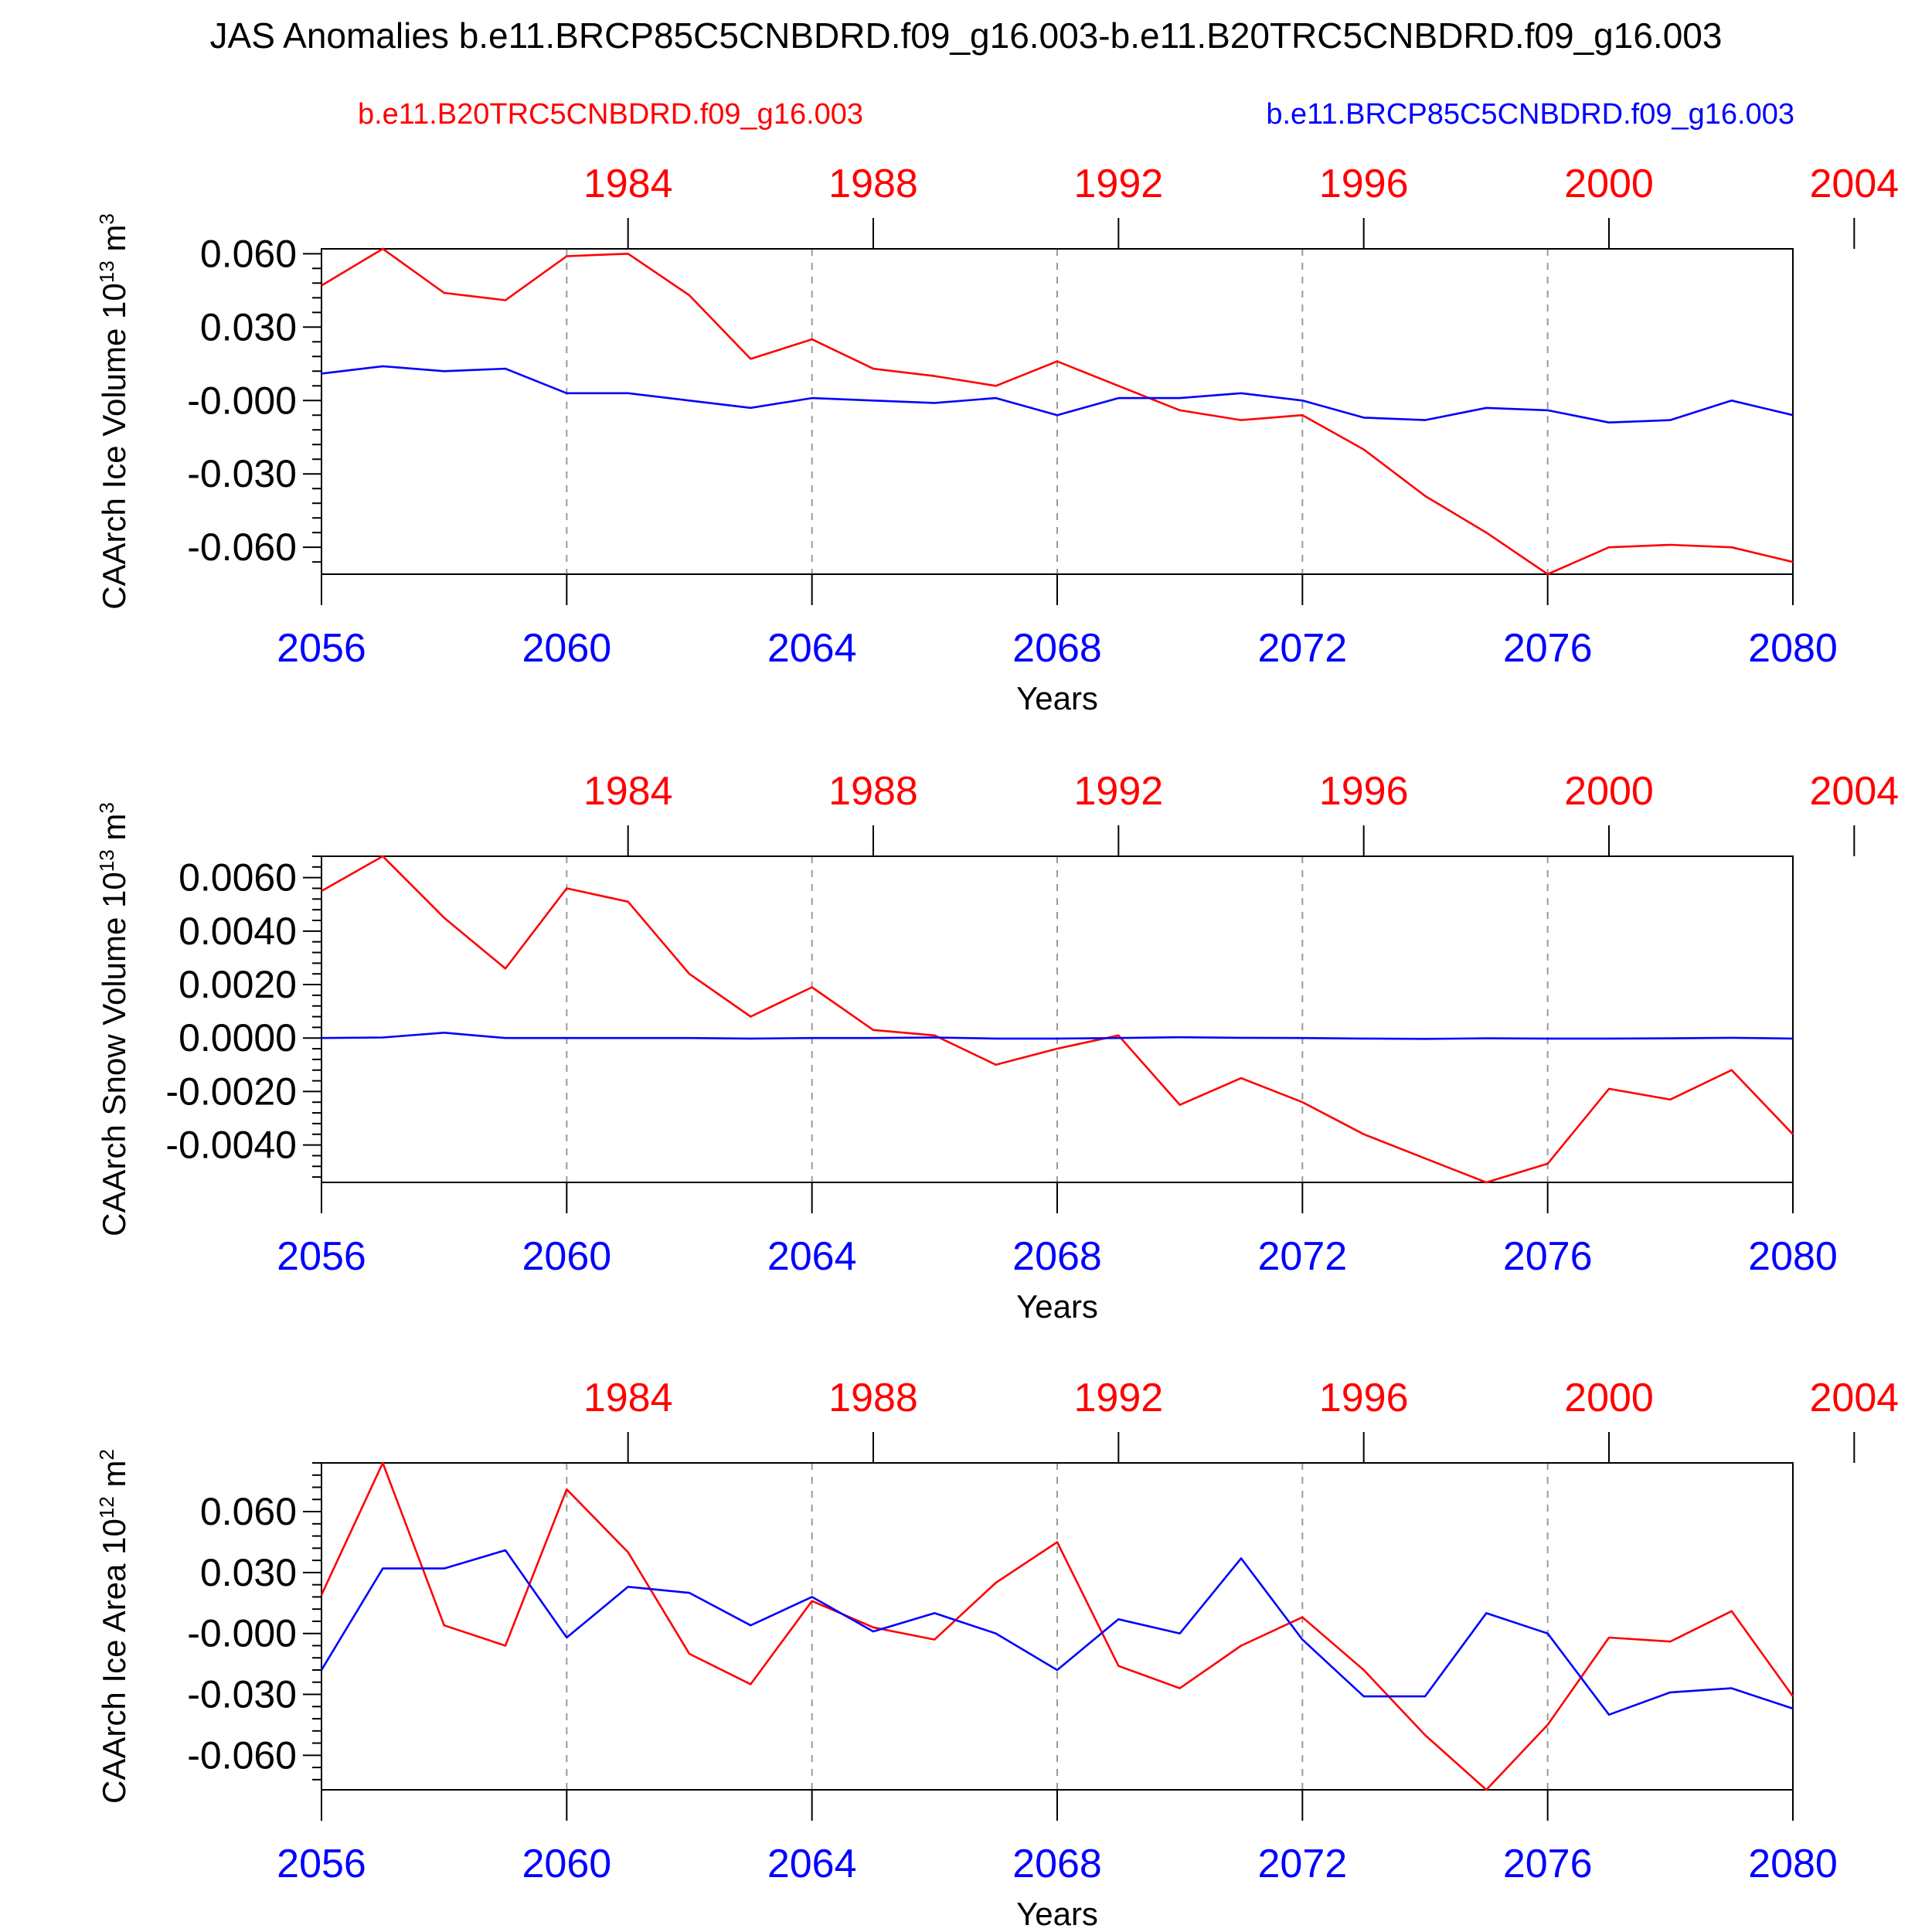 Image resolution: width=1932 pixels, height=1932 pixels. What do you see at coordinates (1530, 114) in the screenshot?
I see `legend-label-future: b.e11.BRCP85C5CNBDRD.f09_g16.003` at bounding box center [1530, 114].